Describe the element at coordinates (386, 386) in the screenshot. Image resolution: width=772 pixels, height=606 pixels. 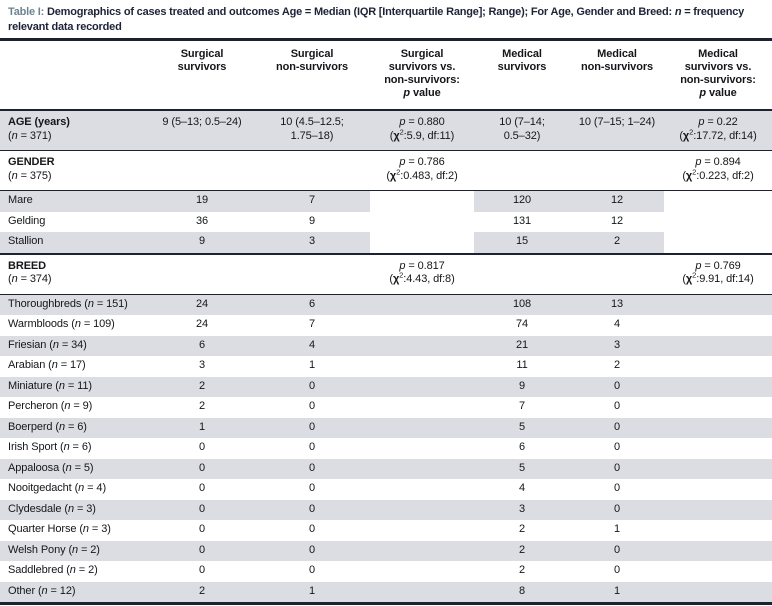
I see `table-row: Miniature (n = 11) 2 0 9 0` at that location.